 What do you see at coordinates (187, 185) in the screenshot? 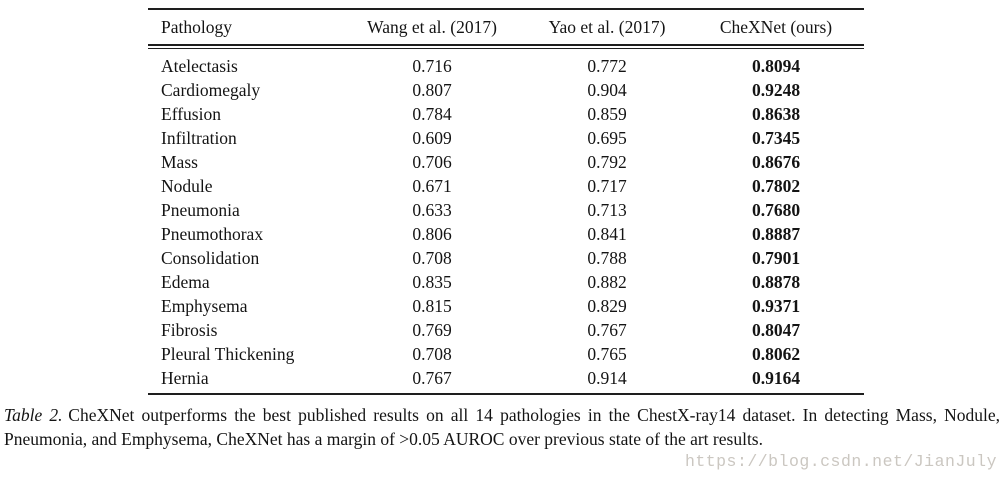
I see `pathology-cell: Nodule` at bounding box center [187, 185].